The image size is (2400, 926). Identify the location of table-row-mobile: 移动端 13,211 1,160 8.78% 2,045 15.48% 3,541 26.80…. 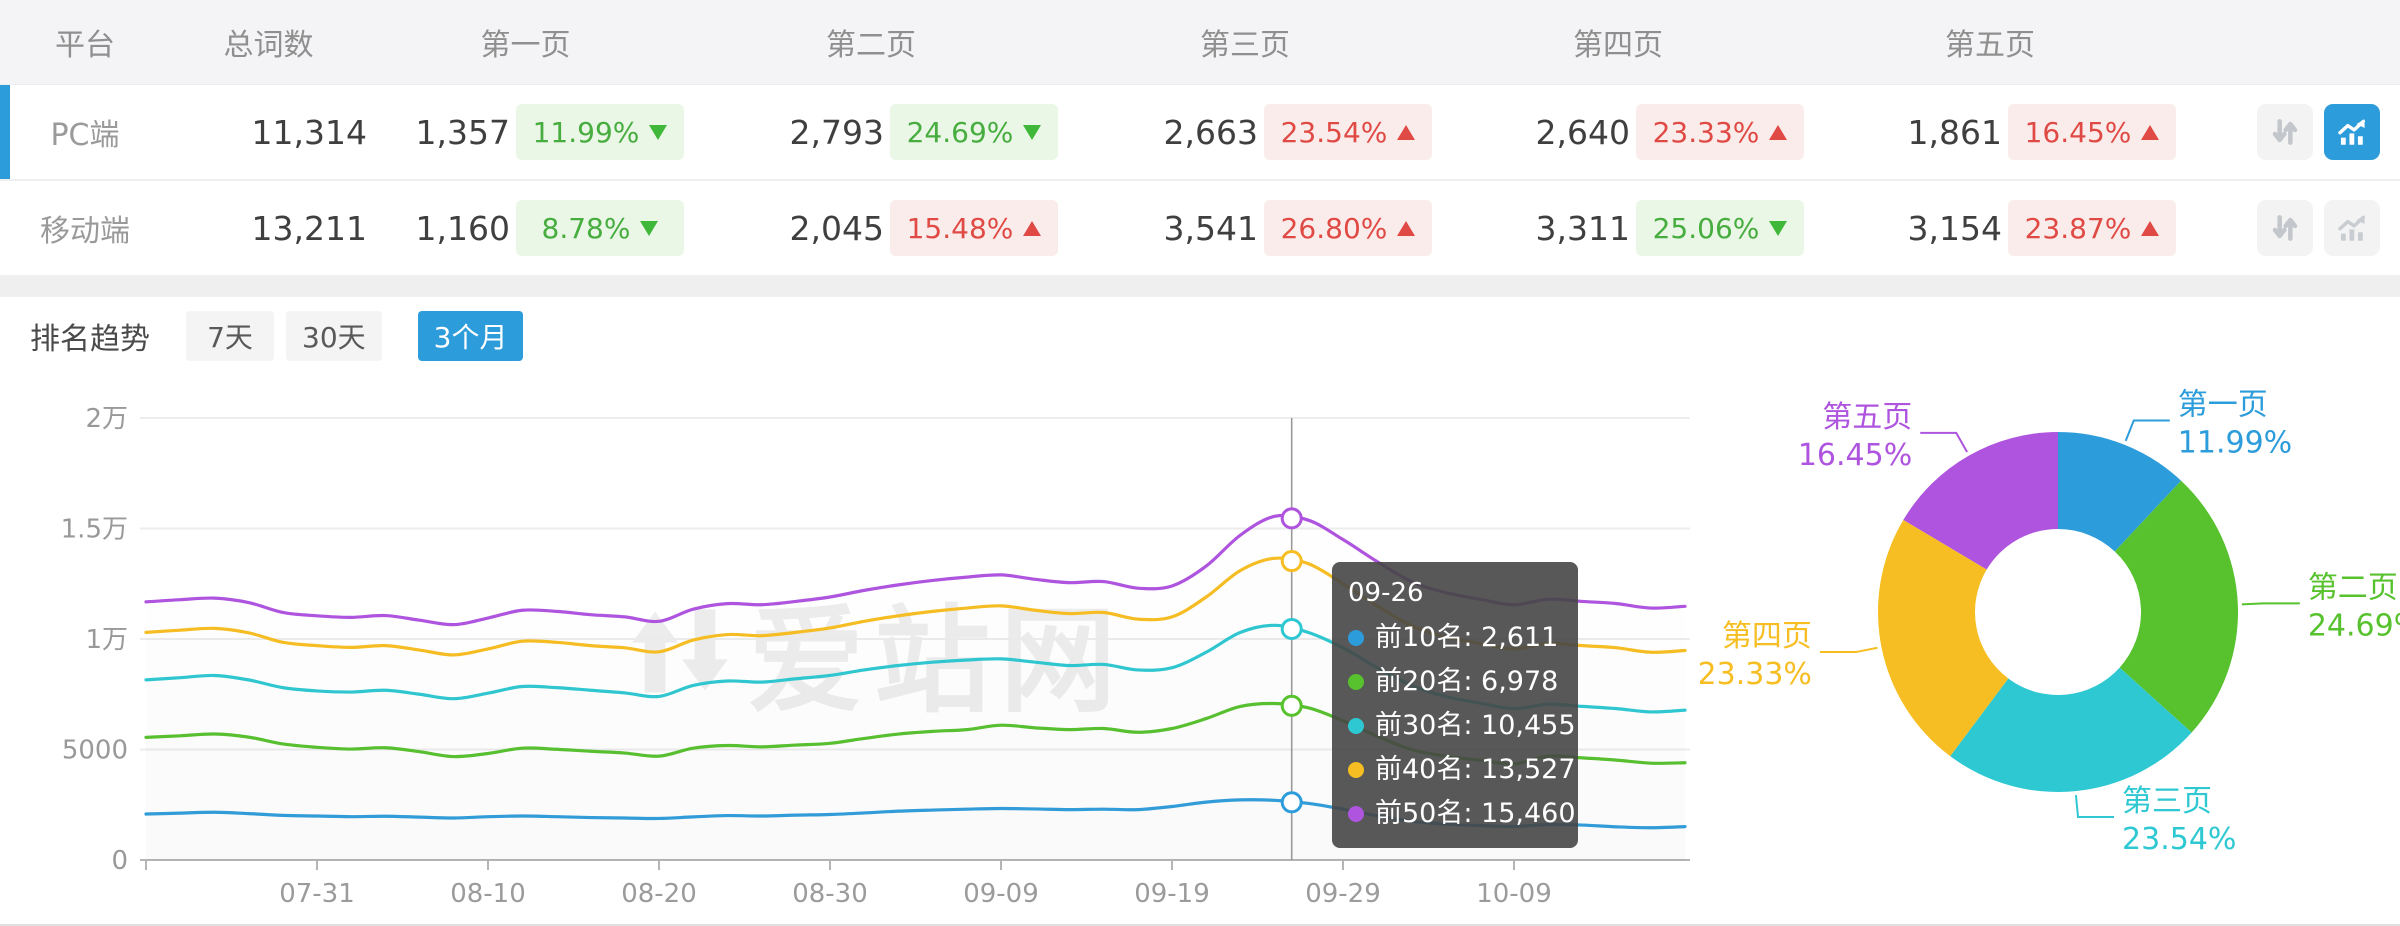
(1200, 227).